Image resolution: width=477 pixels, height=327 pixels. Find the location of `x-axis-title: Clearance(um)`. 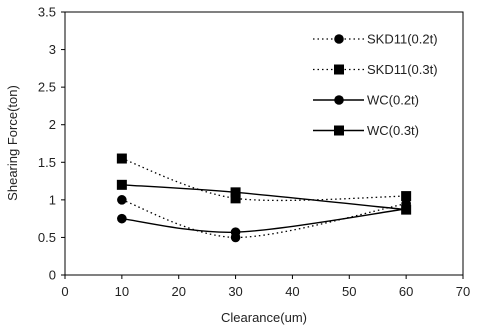

x-axis-title: Clearance(um) is located at coordinates (264, 317).